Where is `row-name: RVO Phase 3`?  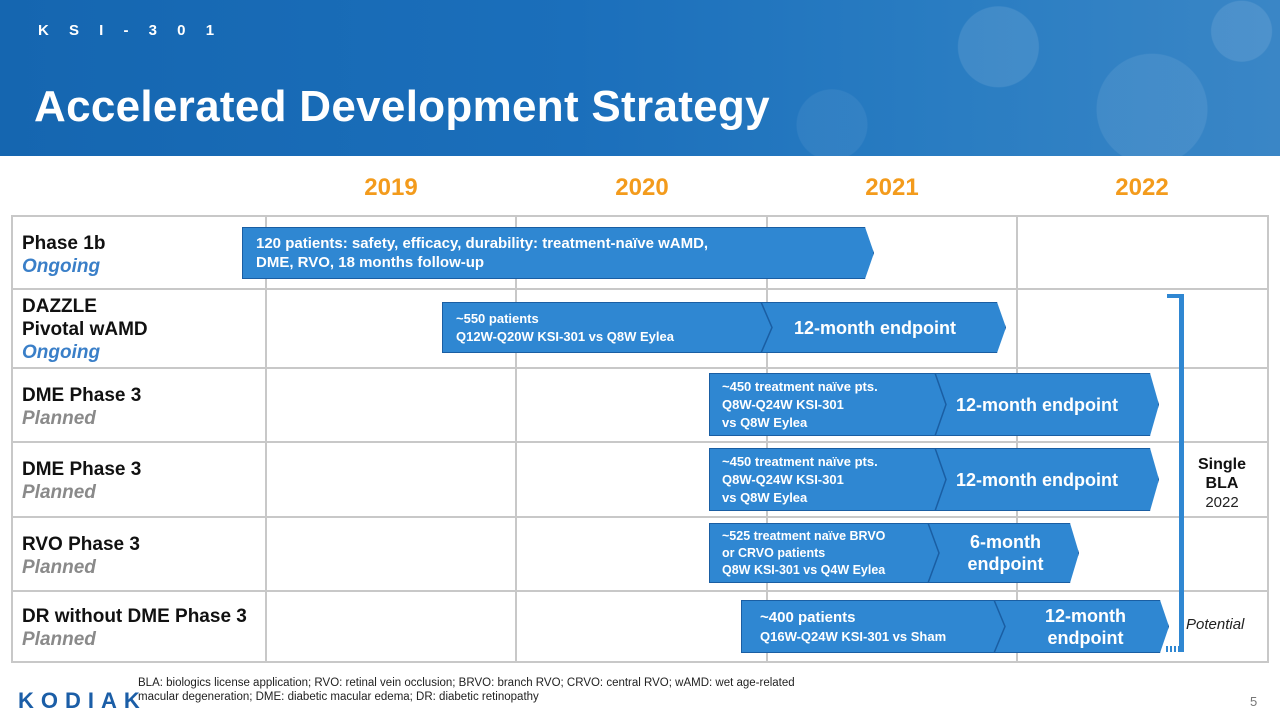
row-name: RVO Phase 3 is located at coordinates (81, 544).